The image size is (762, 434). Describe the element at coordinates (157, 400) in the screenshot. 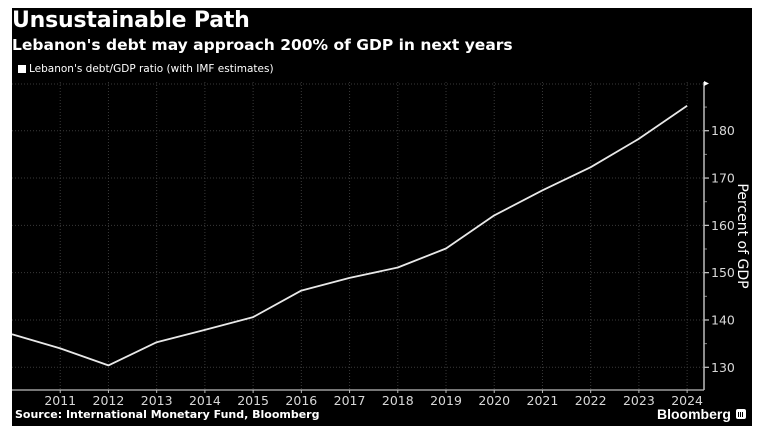

I see `x-tick-label: 2013` at that location.